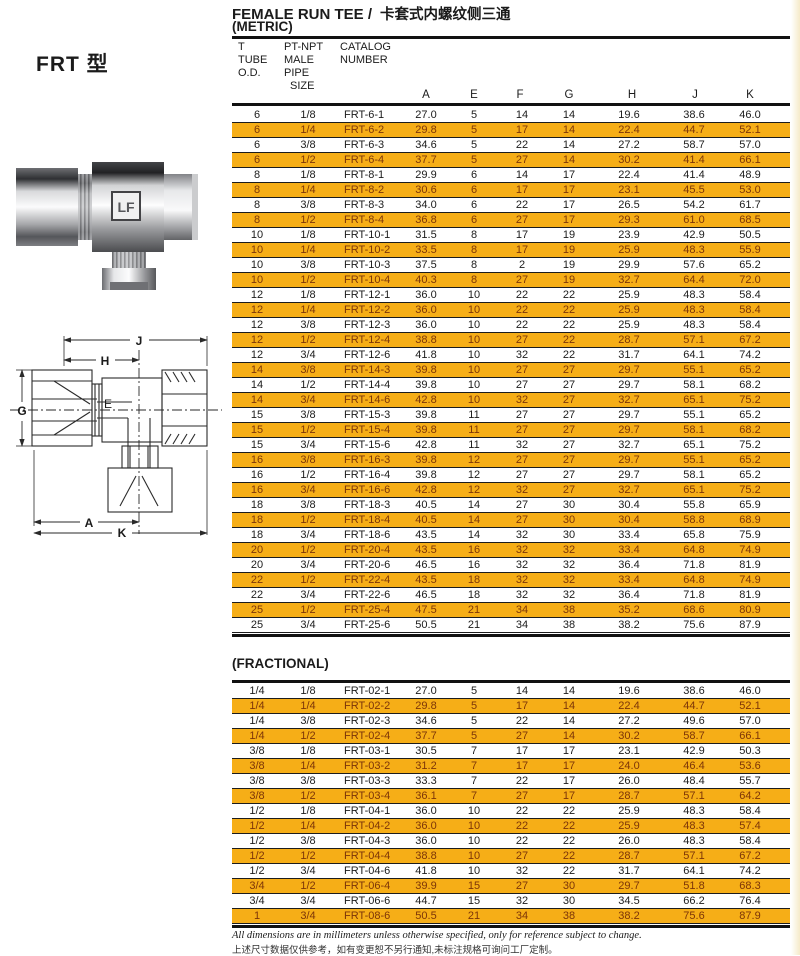 Image resolution: width=800 pixels, height=956 pixels. Describe the element at coordinates (511, 550) in the screenshot. I see `table-row: 20 1/2 FRT-20-4 43.5 16 32 32 33.4 64.8 74.9` at that location.